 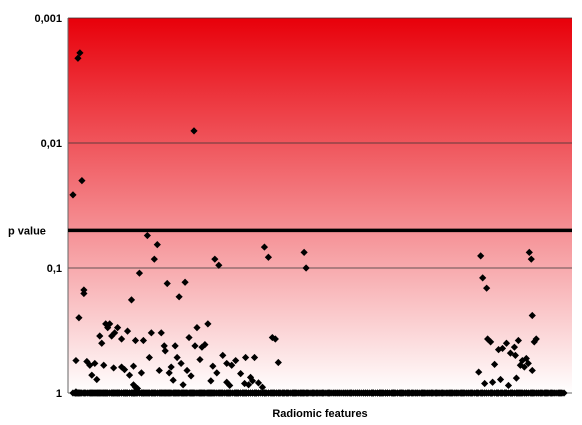 I want to click on y-axis-label: p value, so click(x=27, y=231).